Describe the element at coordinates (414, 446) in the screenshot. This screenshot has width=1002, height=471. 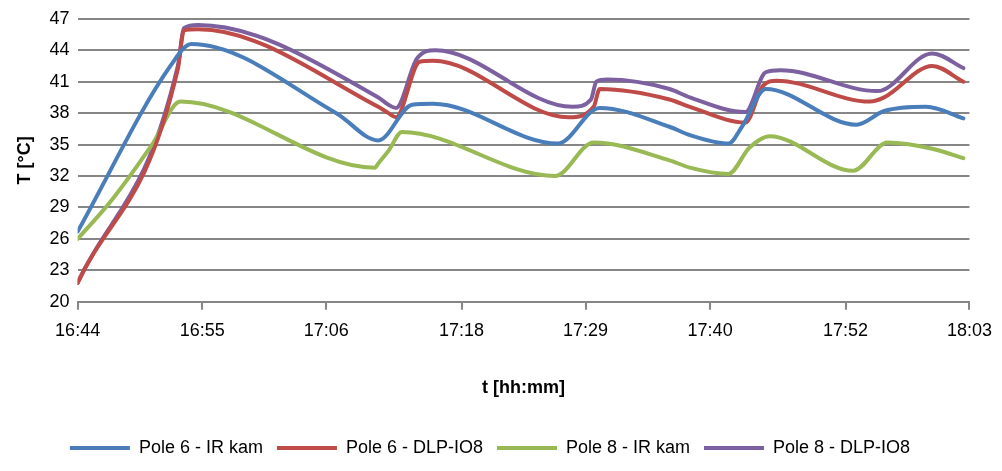
I see `legend-label: Pole 6 - DLP-IO8` at that location.